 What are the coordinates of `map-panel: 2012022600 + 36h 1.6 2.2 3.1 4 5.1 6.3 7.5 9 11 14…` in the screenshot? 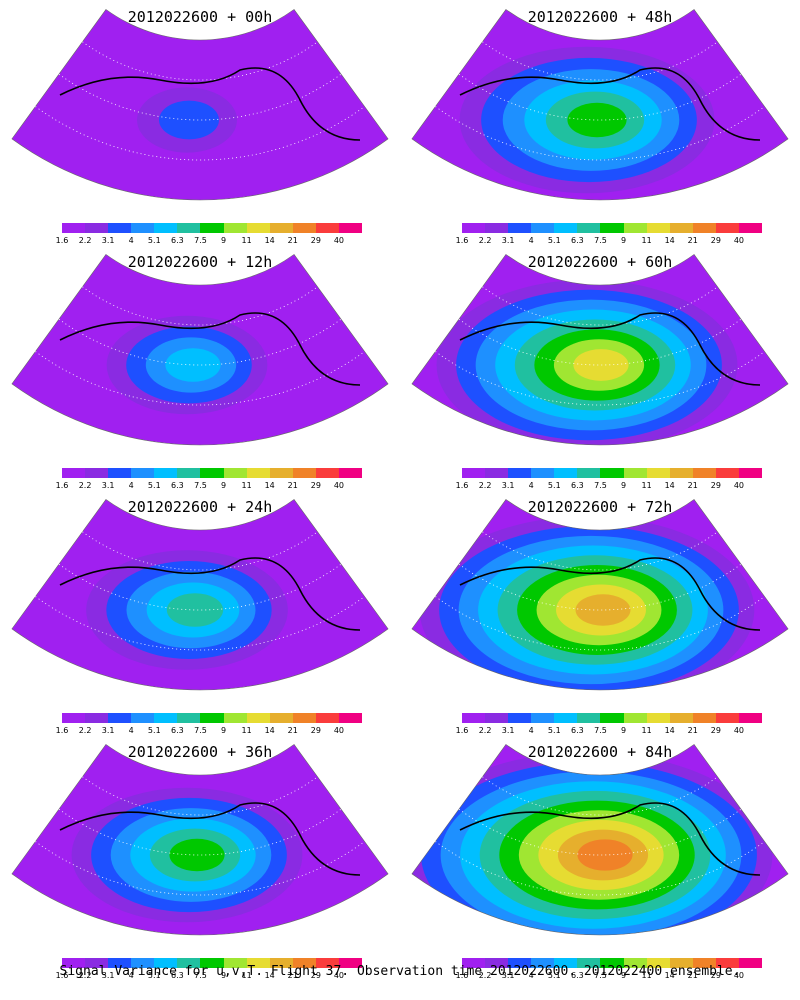 It's located at (200, 857).